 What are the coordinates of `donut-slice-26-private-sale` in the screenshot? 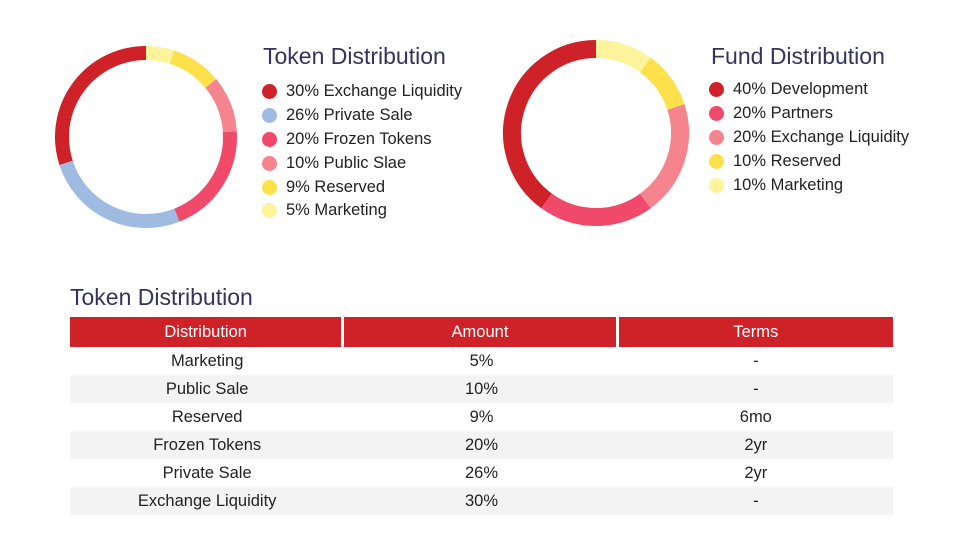 It's located at (119, 194).